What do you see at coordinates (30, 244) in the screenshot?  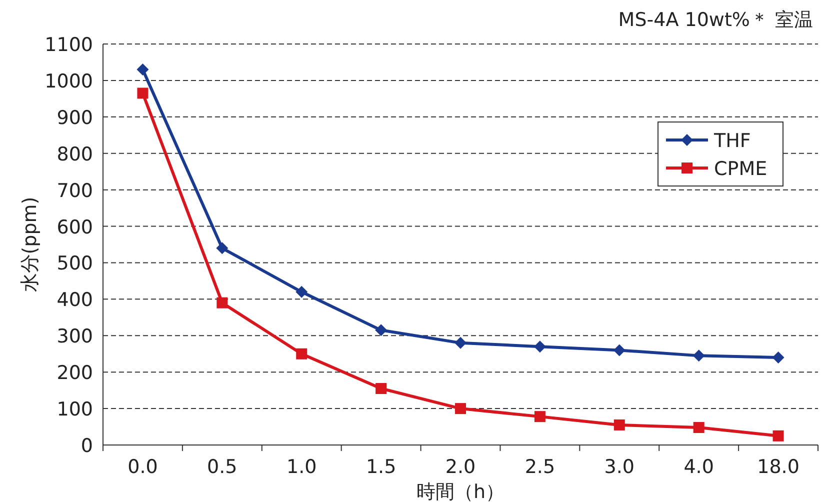 I see `y-axis-title: 水分(ppm)` at bounding box center [30, 244].